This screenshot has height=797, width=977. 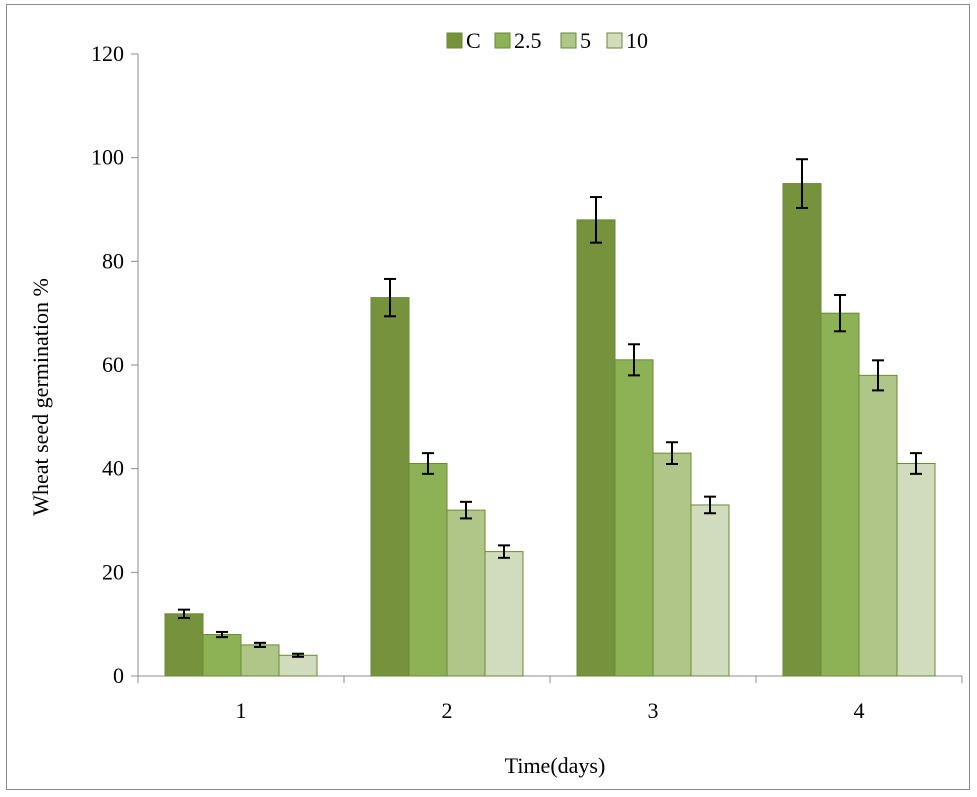 What do you see at coordinates (118, 675) in the screenshot?
I see `y-tick-label: 0` at bounding box center [118, 675].